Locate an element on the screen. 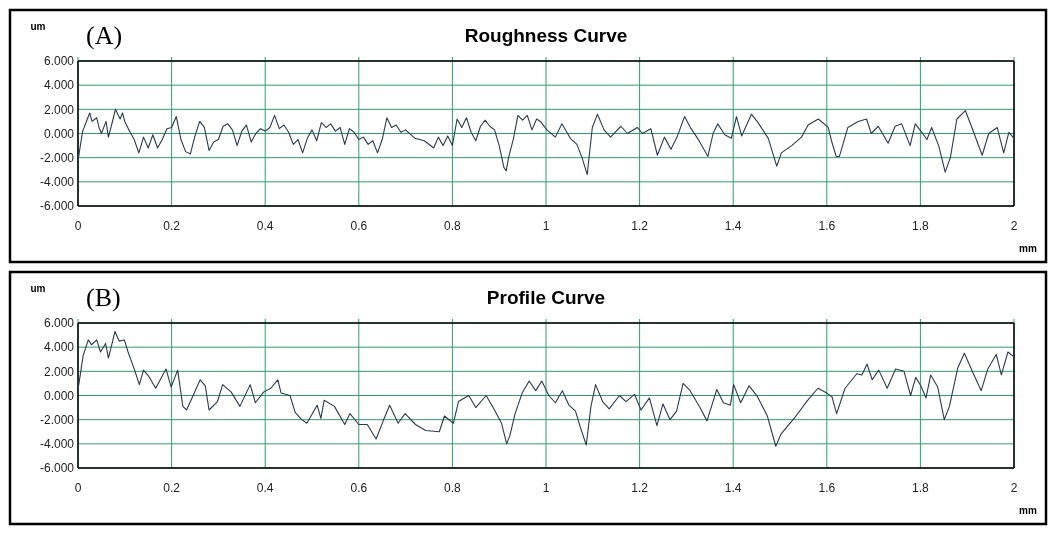  chart-title: Profile Curve is located at coordinates (546, 297).